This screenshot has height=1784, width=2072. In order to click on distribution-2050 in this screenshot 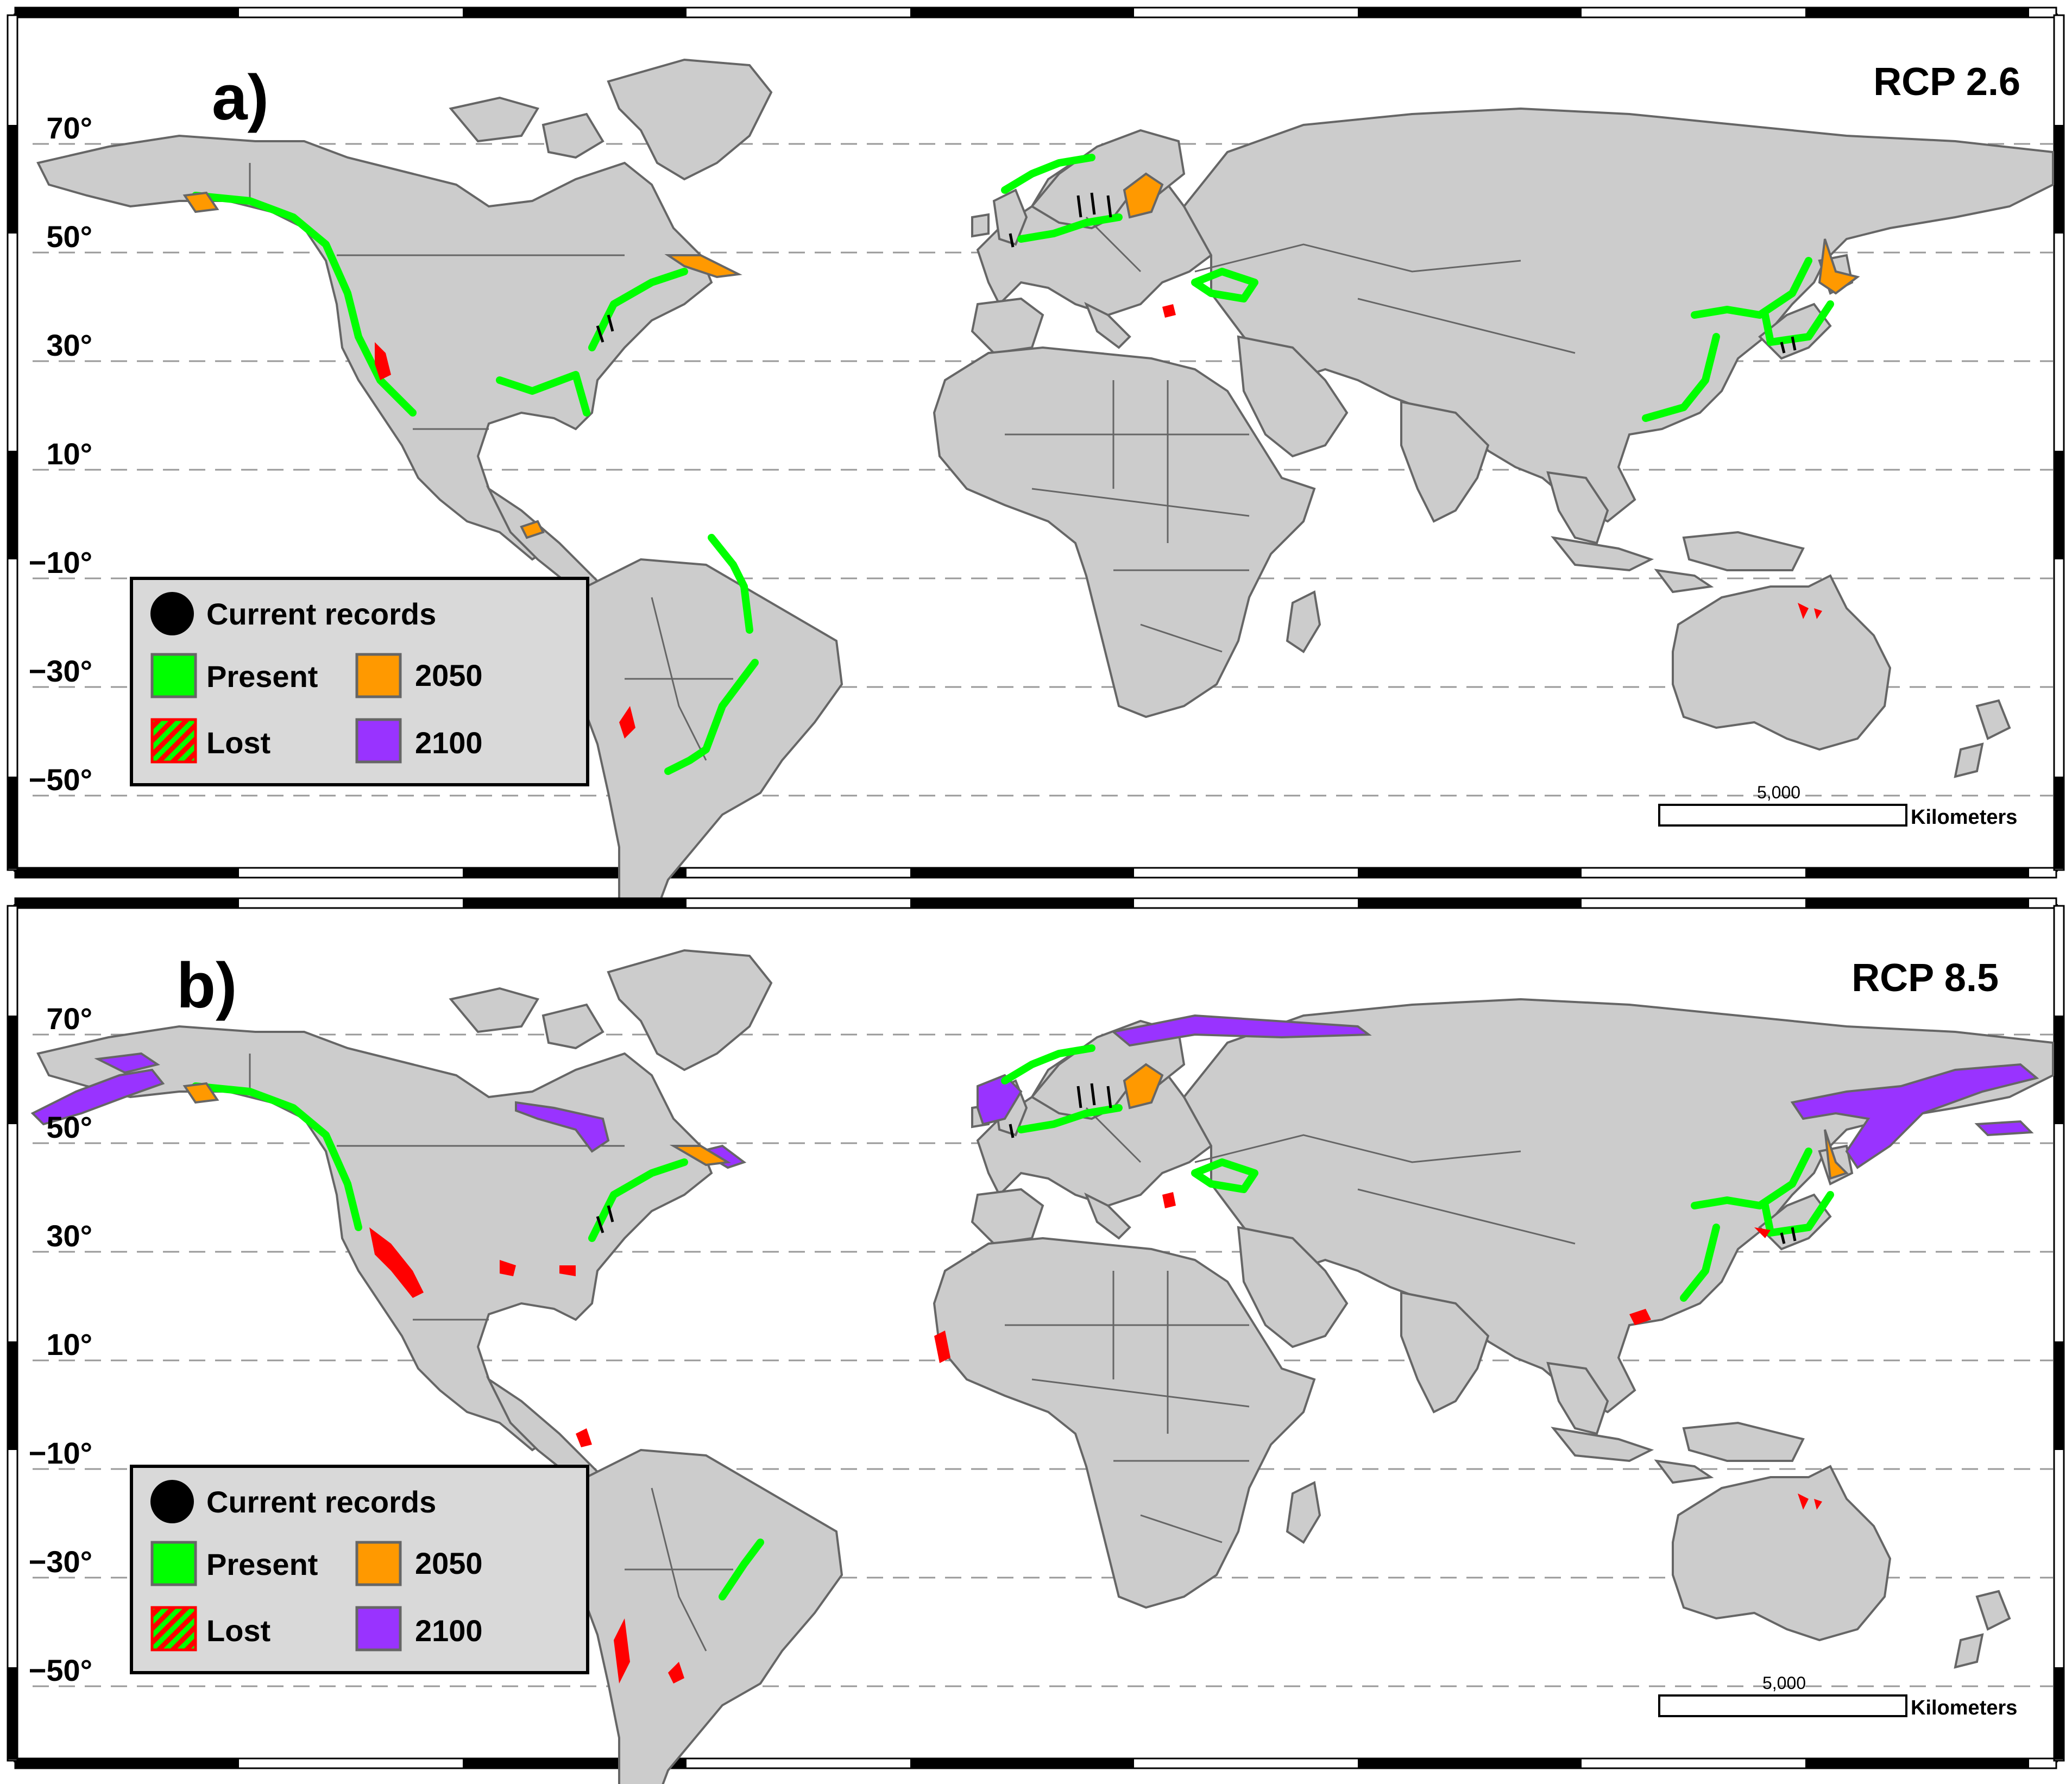, I will do `click(1015, 1122)`.